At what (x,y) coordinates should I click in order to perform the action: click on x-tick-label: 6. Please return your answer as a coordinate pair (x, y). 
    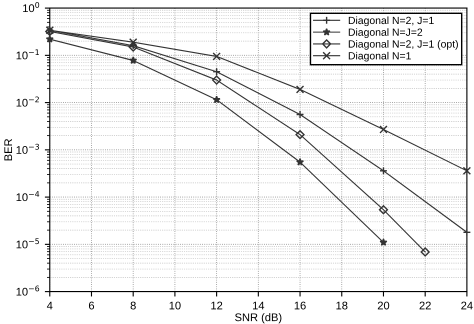
    Looking at the image, I should click on (91, 306).